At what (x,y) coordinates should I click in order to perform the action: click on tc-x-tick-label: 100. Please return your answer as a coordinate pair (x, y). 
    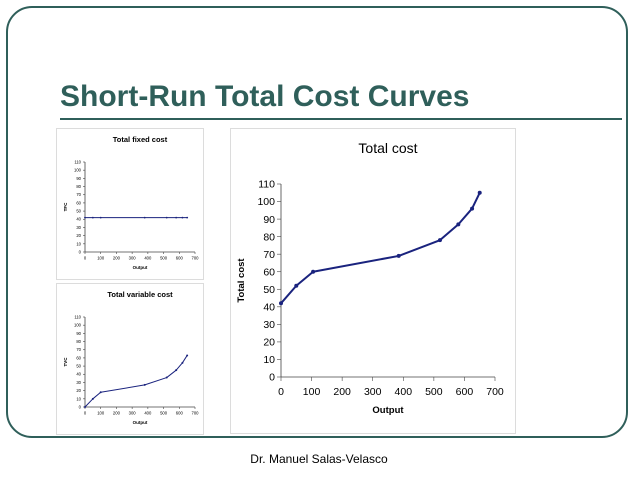
    Looking at the image, I should click on (312, 392).